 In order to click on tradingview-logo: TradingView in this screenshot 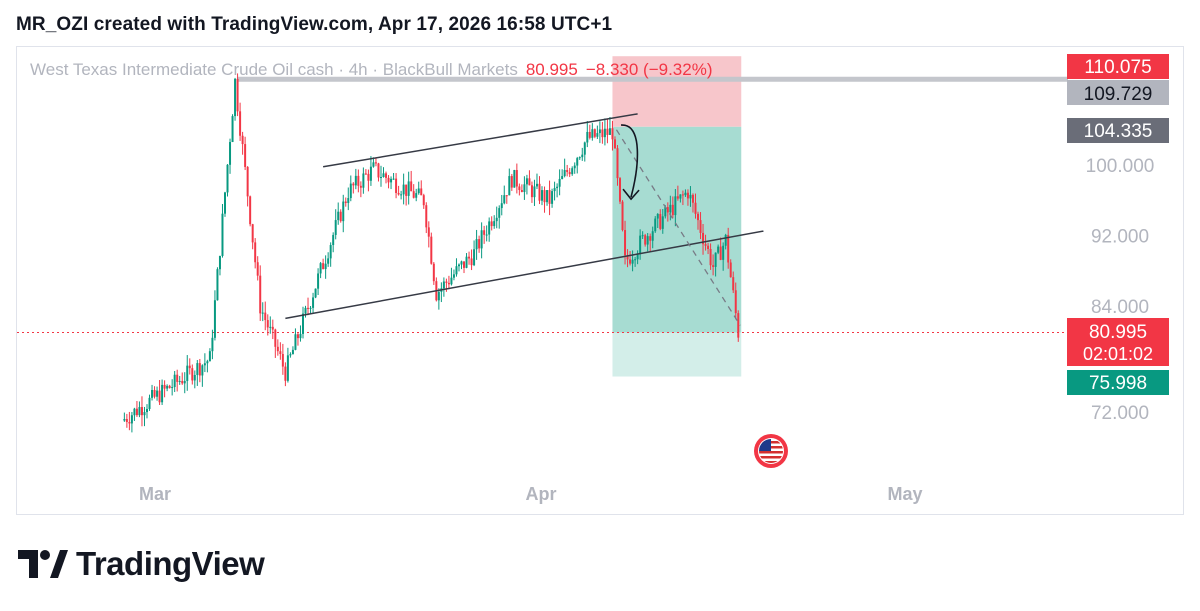, I will do `click(141, 564)`.